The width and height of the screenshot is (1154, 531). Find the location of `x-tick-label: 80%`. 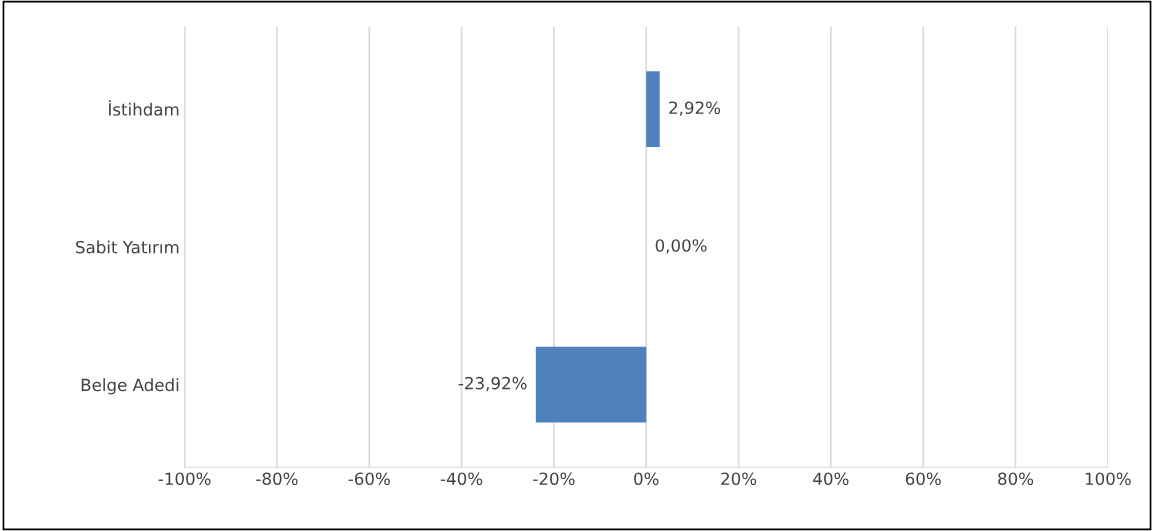

x-tick-label: 80% is located at coordinates (1016, 479).